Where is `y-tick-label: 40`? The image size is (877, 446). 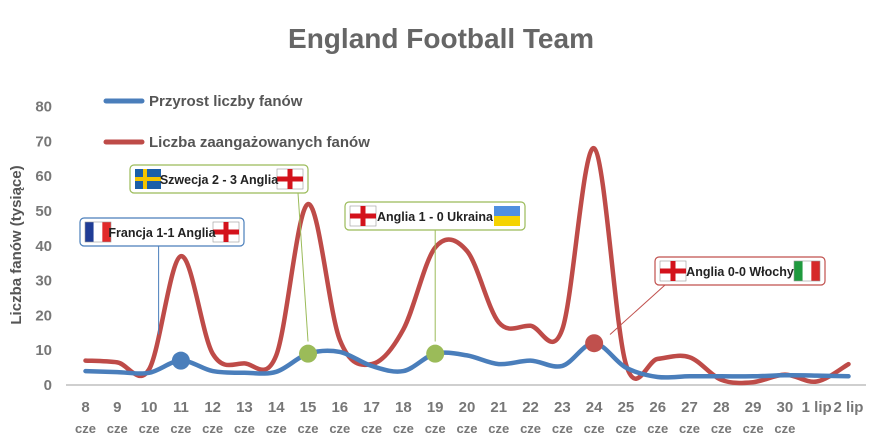 y-tick-label: 40 is located at coordinates (43, 246).